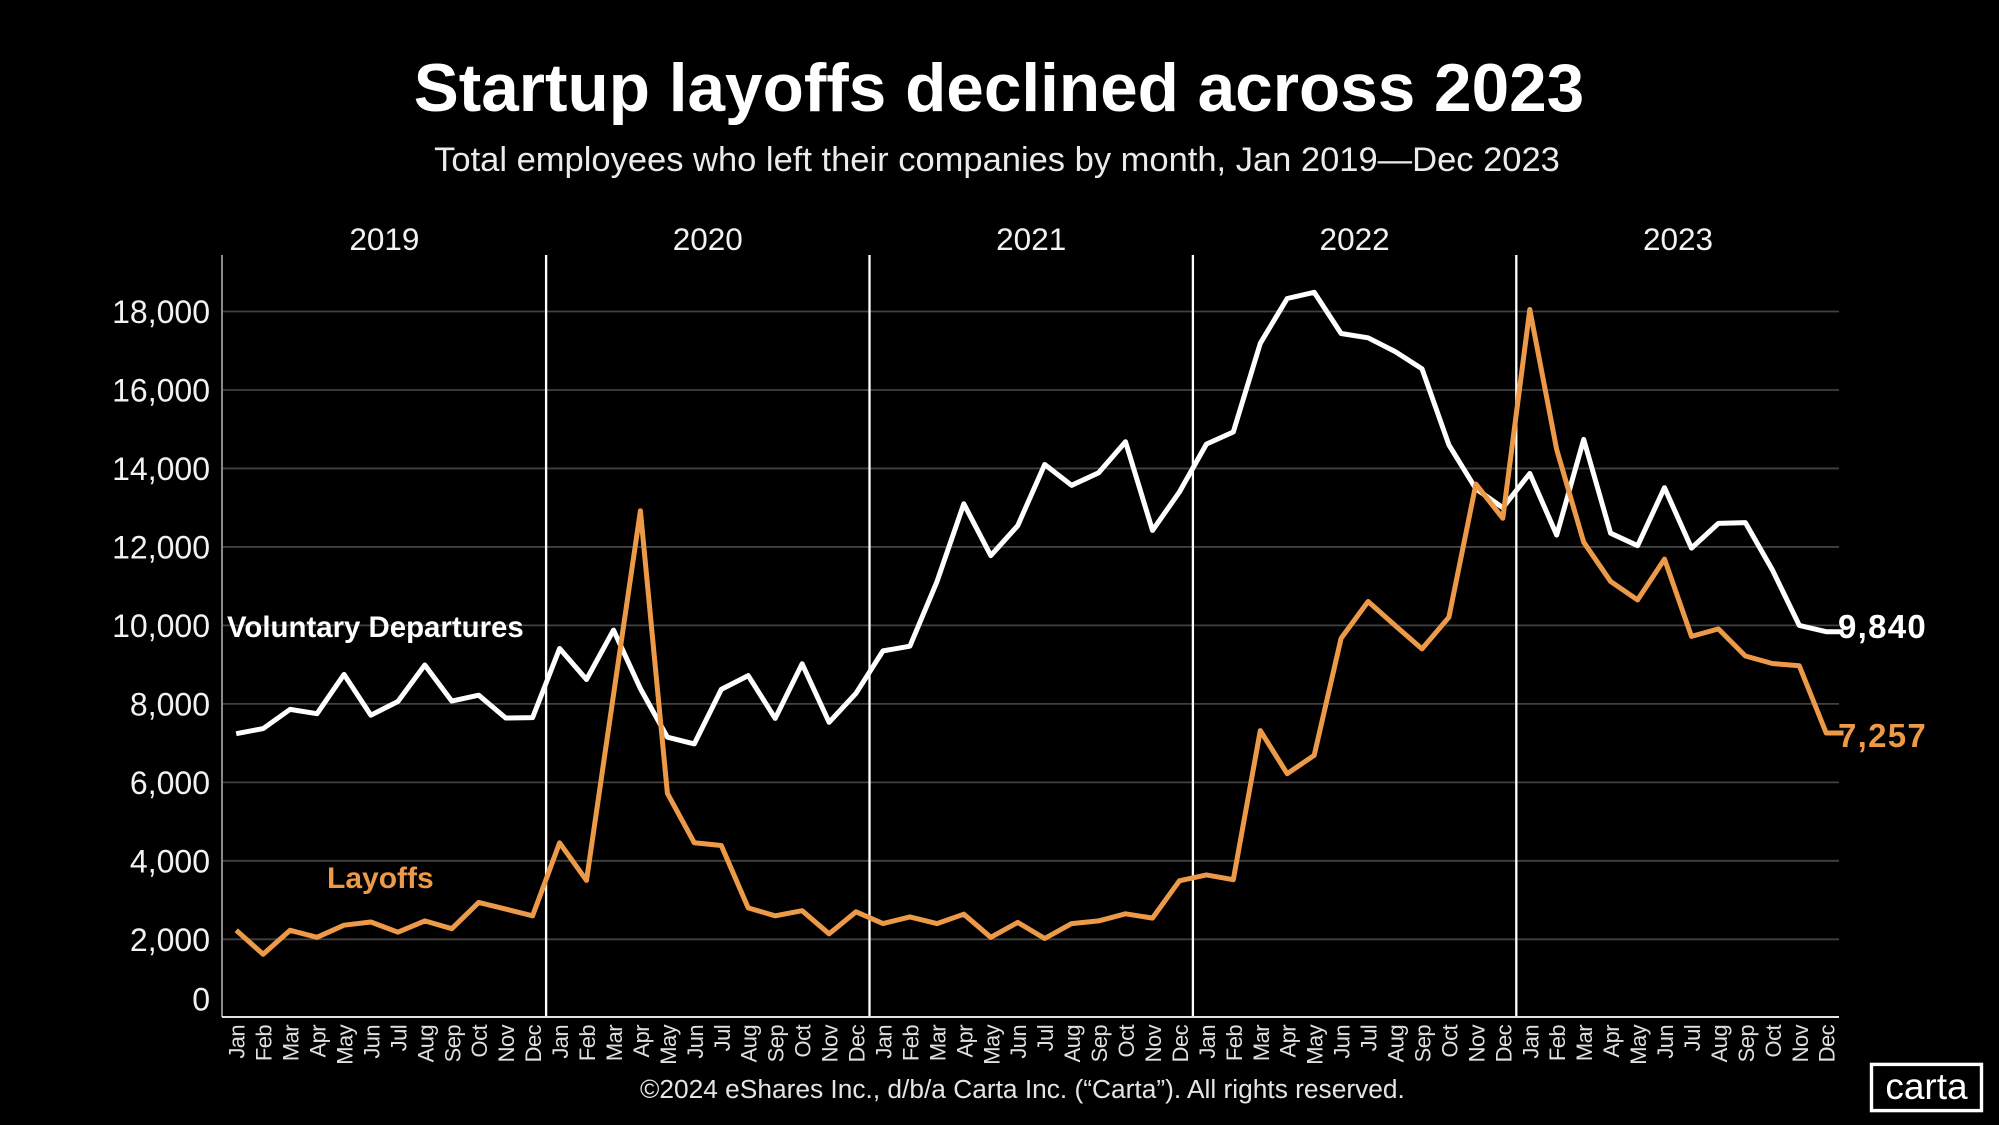 Image resolution: width=1999 pixels, height=1125 pixels. What do you see at coordinates (1355, 239) in the screenshot?
I see `svg-text: 2022` at bounding box center [1355, 239].